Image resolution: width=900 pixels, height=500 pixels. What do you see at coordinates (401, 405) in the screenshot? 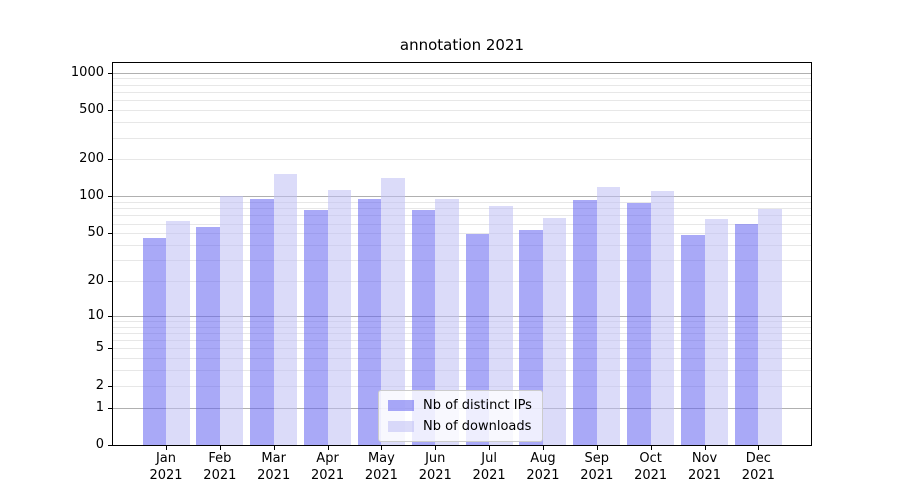
I see `legend-swatch-distinct-ips` at bounding box center [401, 405].